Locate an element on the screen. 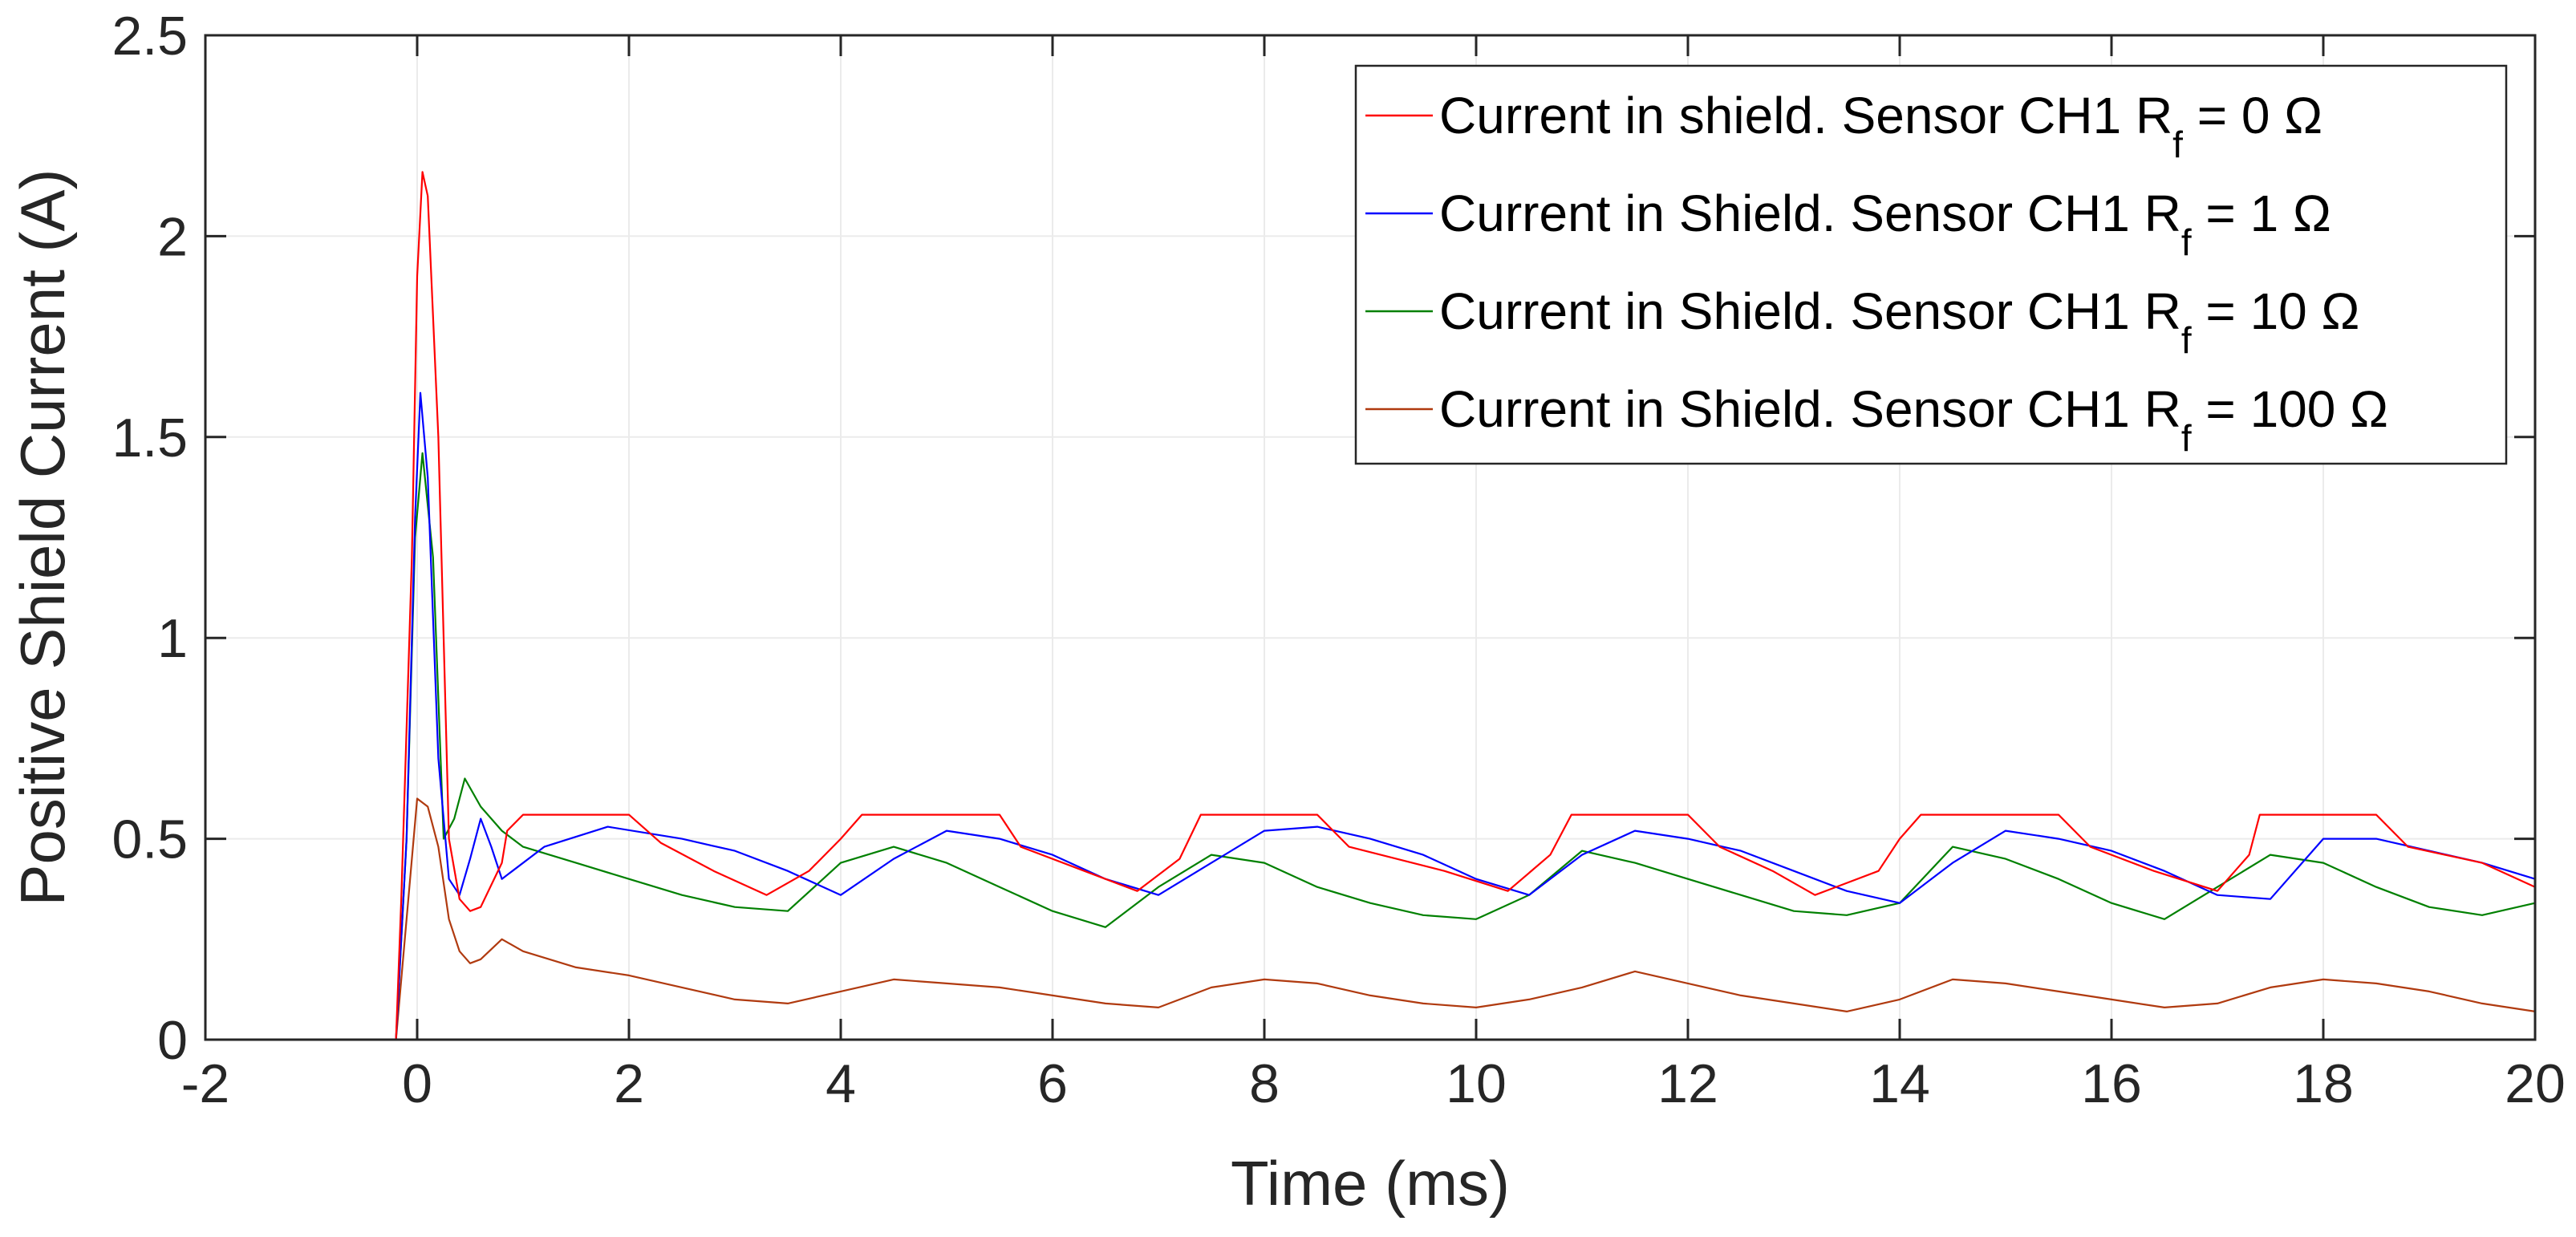 The height and width of the screenshot is (1237, 2576). x-tick-label: 20 is located at coordinates (2535, 1083).